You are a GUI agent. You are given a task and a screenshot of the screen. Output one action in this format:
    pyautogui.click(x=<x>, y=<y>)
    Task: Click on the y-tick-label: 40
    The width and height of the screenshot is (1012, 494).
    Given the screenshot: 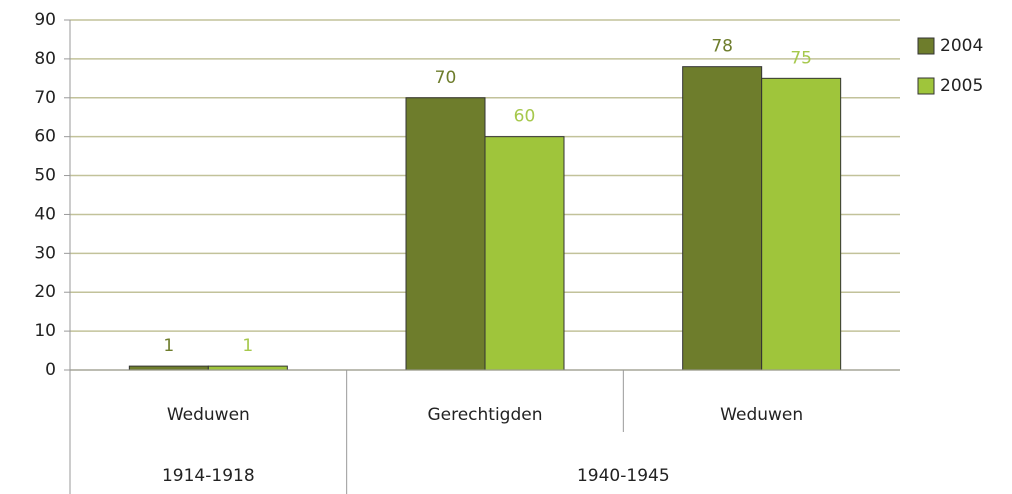 What is the action you would take?
    pyautogui.click(x=45, y=214)
    